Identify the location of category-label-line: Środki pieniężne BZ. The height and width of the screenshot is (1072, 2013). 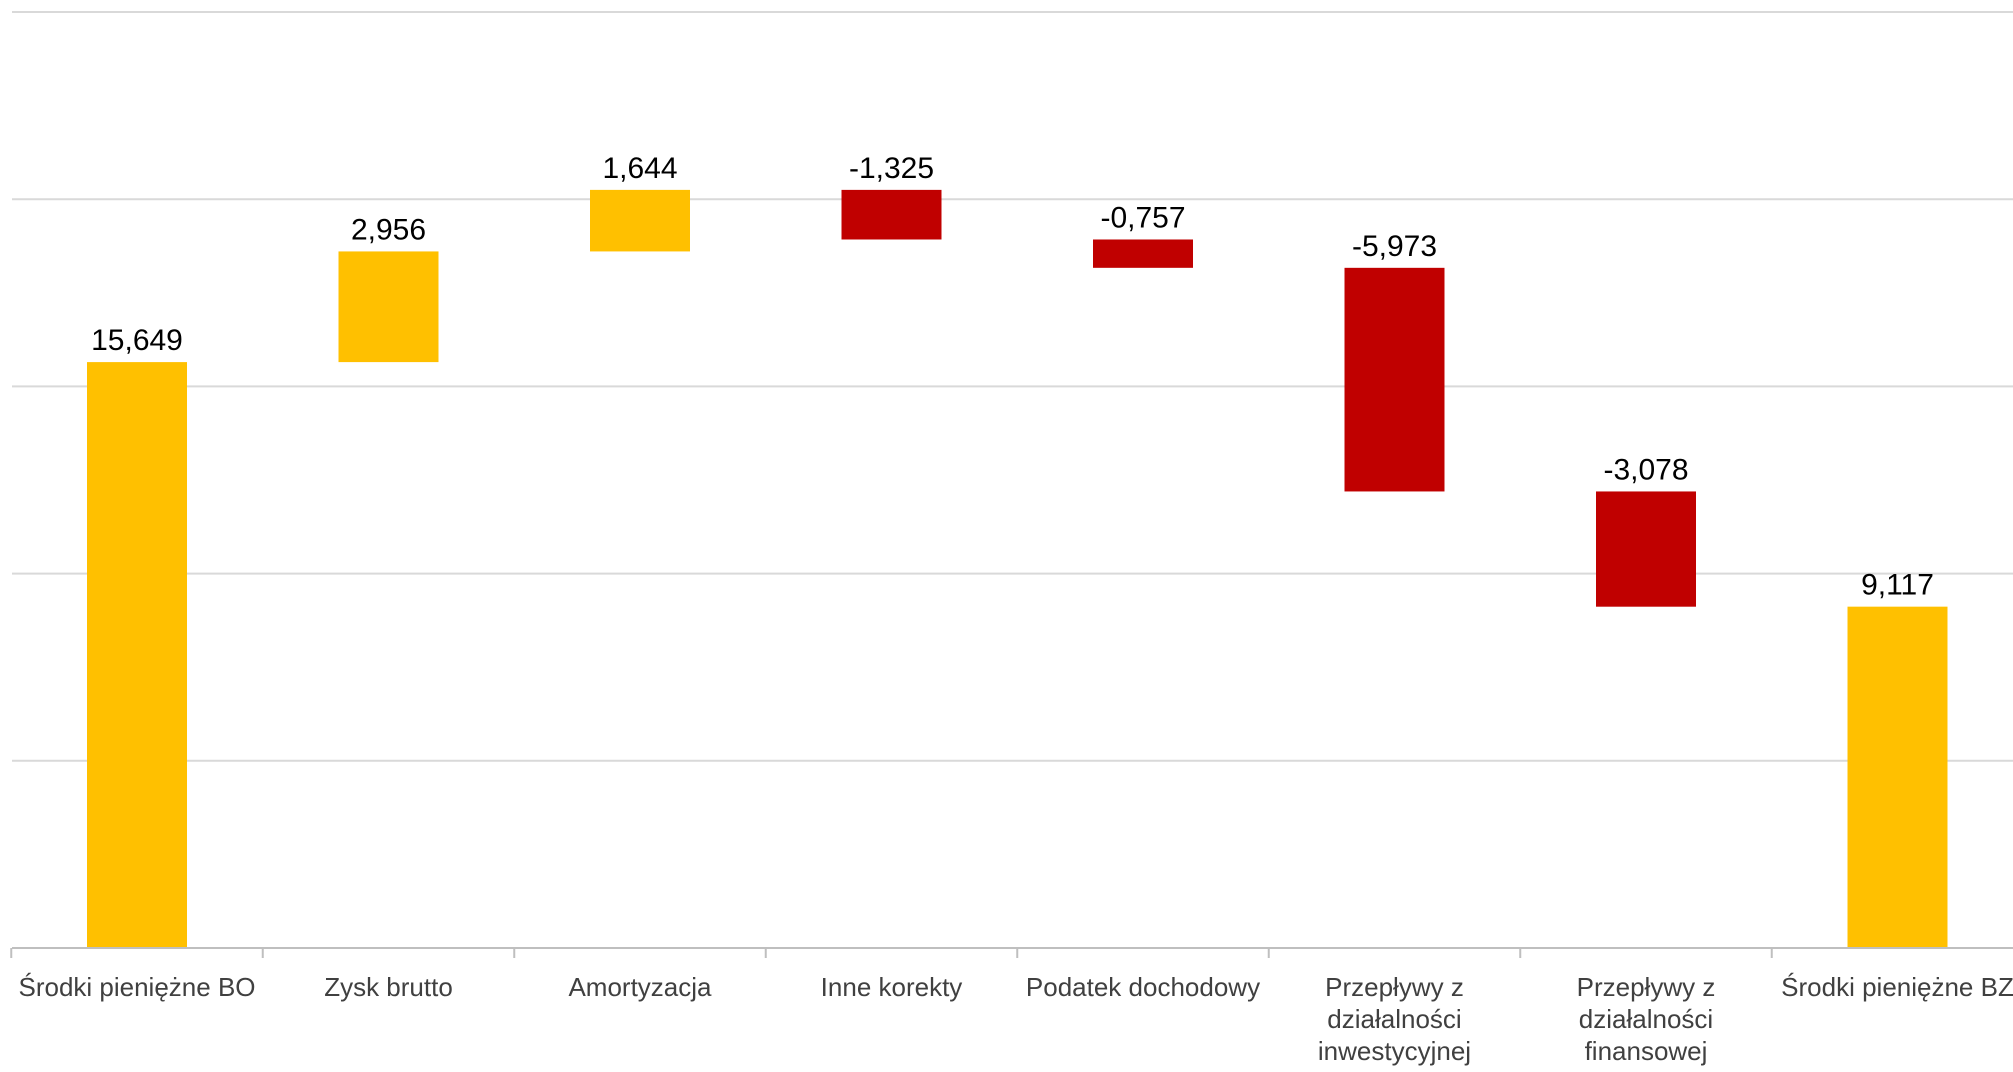
(1897, 987).